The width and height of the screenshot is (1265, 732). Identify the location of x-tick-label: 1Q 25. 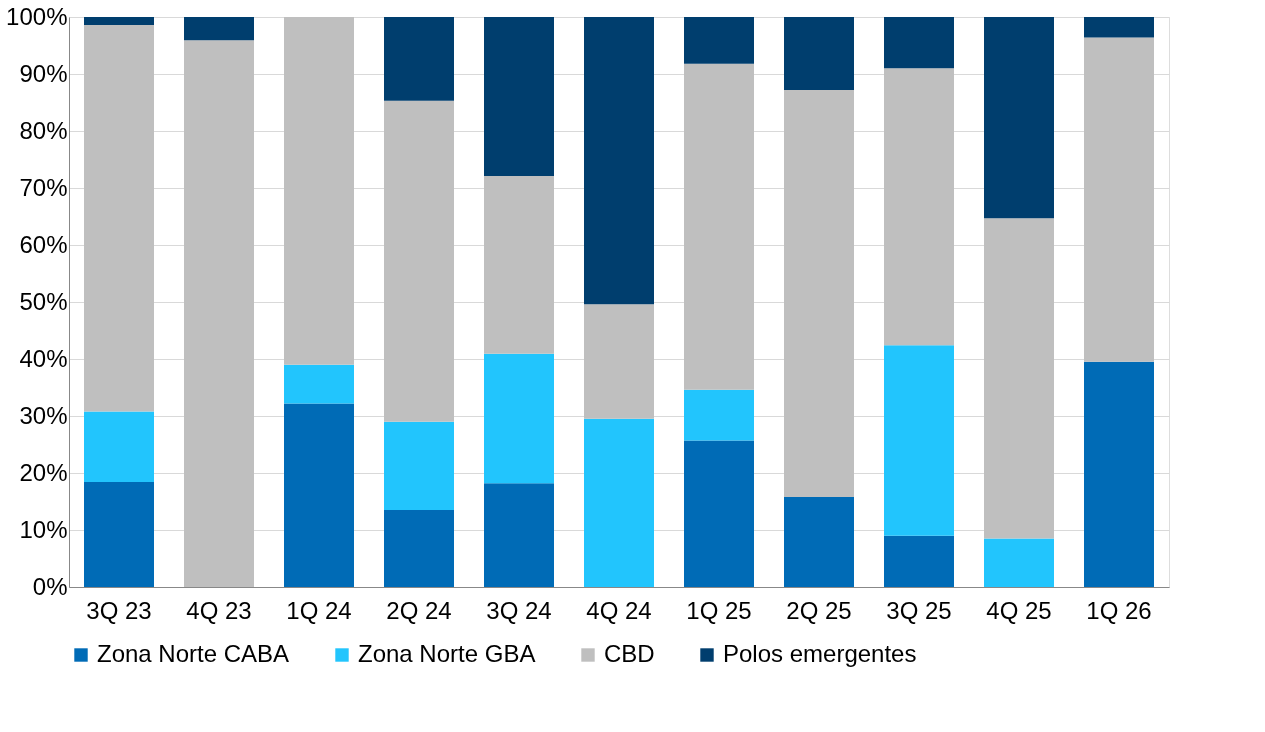
(719, 610).